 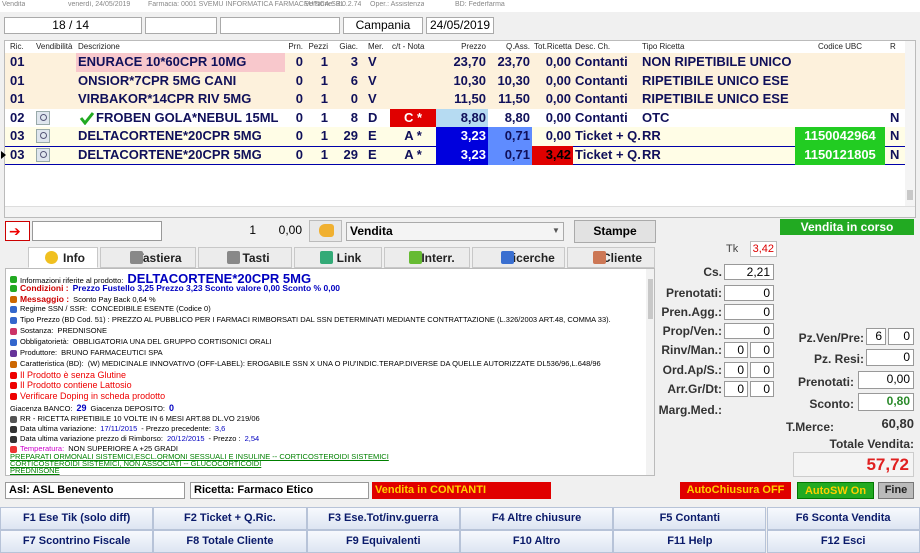 What do you see at coordinates (245, 257) in the screenshot?
I see `tab: Tasti` at bounding box center [245, 257].